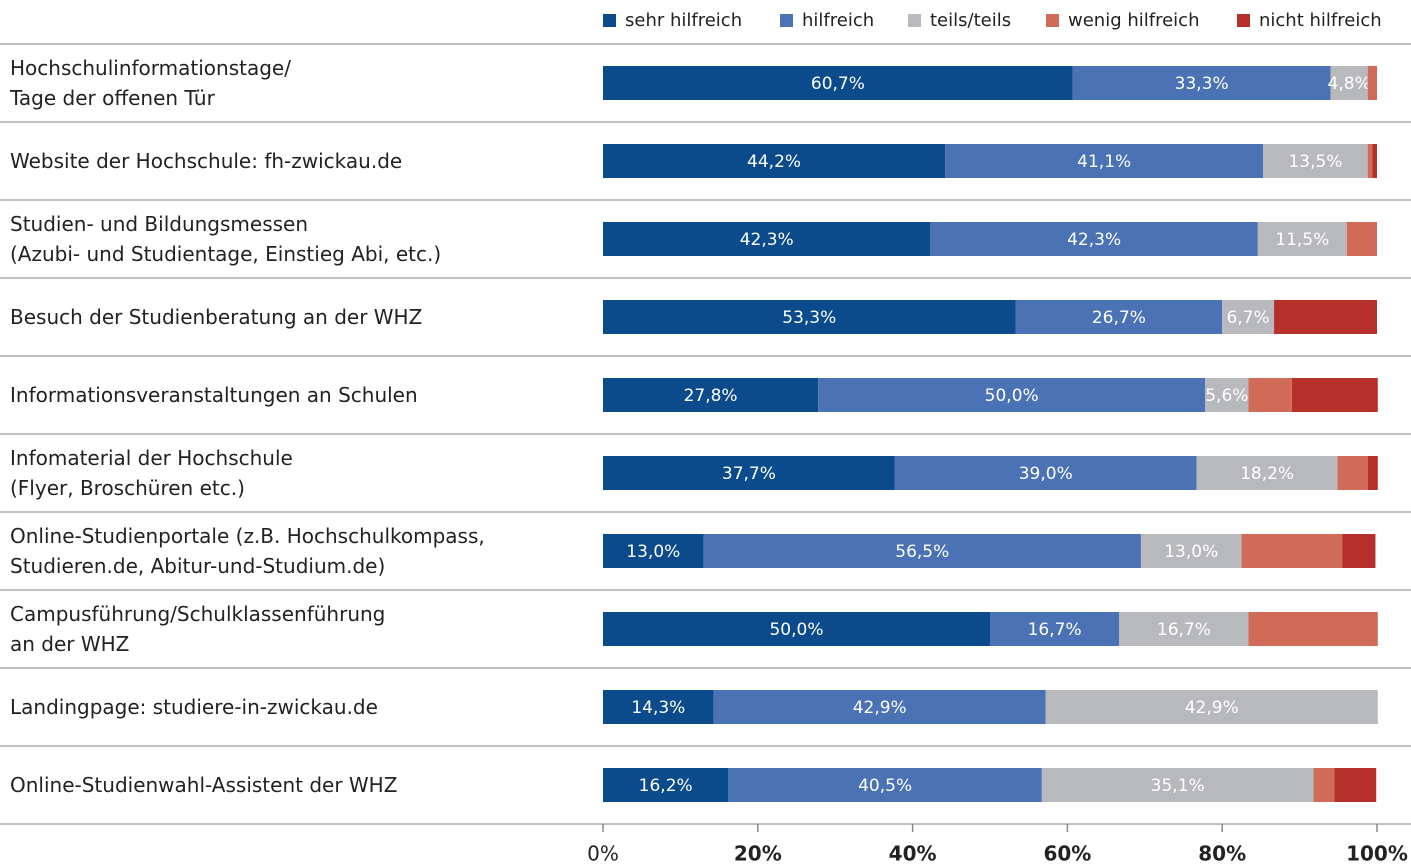 The height and width of the screenshot is (867, 1411). What do you see at coordinates (1104, 162) in the screenshot?
I see `value-label: 41,1%` at bounding box center [1104, 162].